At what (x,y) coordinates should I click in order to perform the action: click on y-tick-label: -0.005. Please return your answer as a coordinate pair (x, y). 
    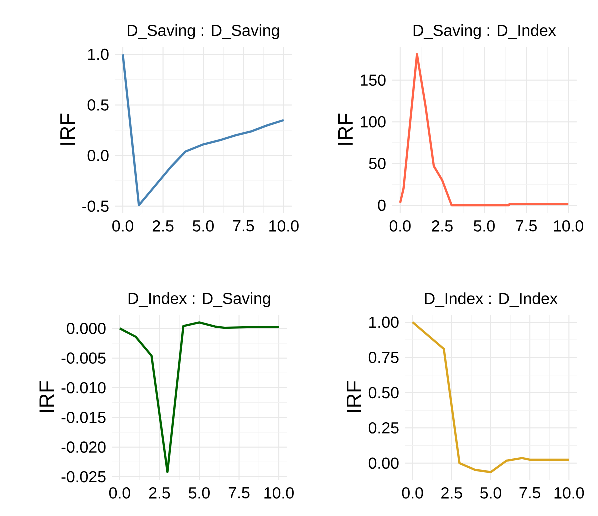
    Looking at the image, I should click on (84, 358).